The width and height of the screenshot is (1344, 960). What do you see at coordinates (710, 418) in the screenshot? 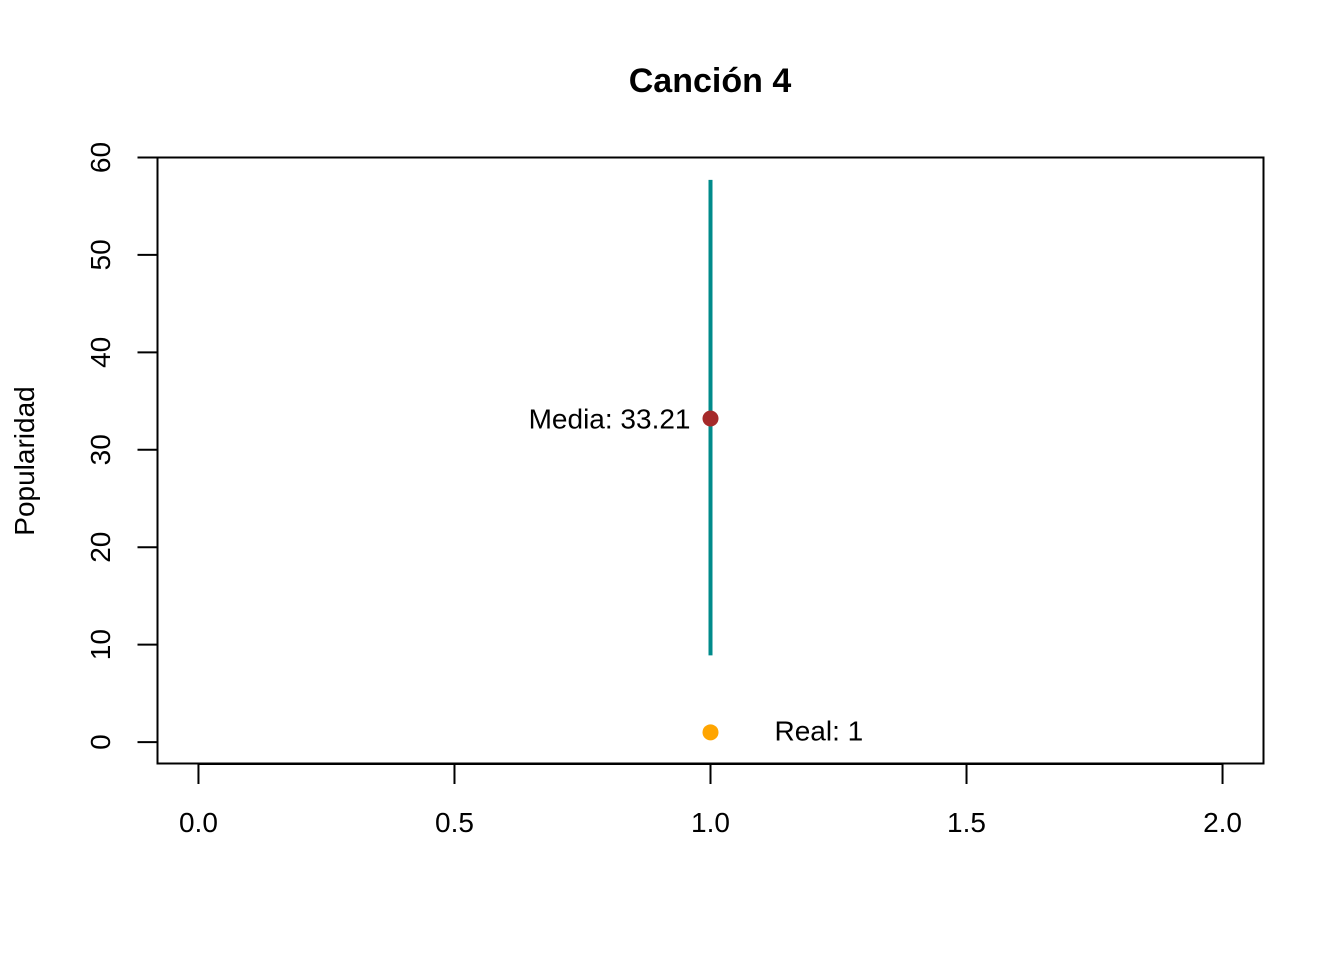
I see `mean-point` at bounding box center [710, 418].